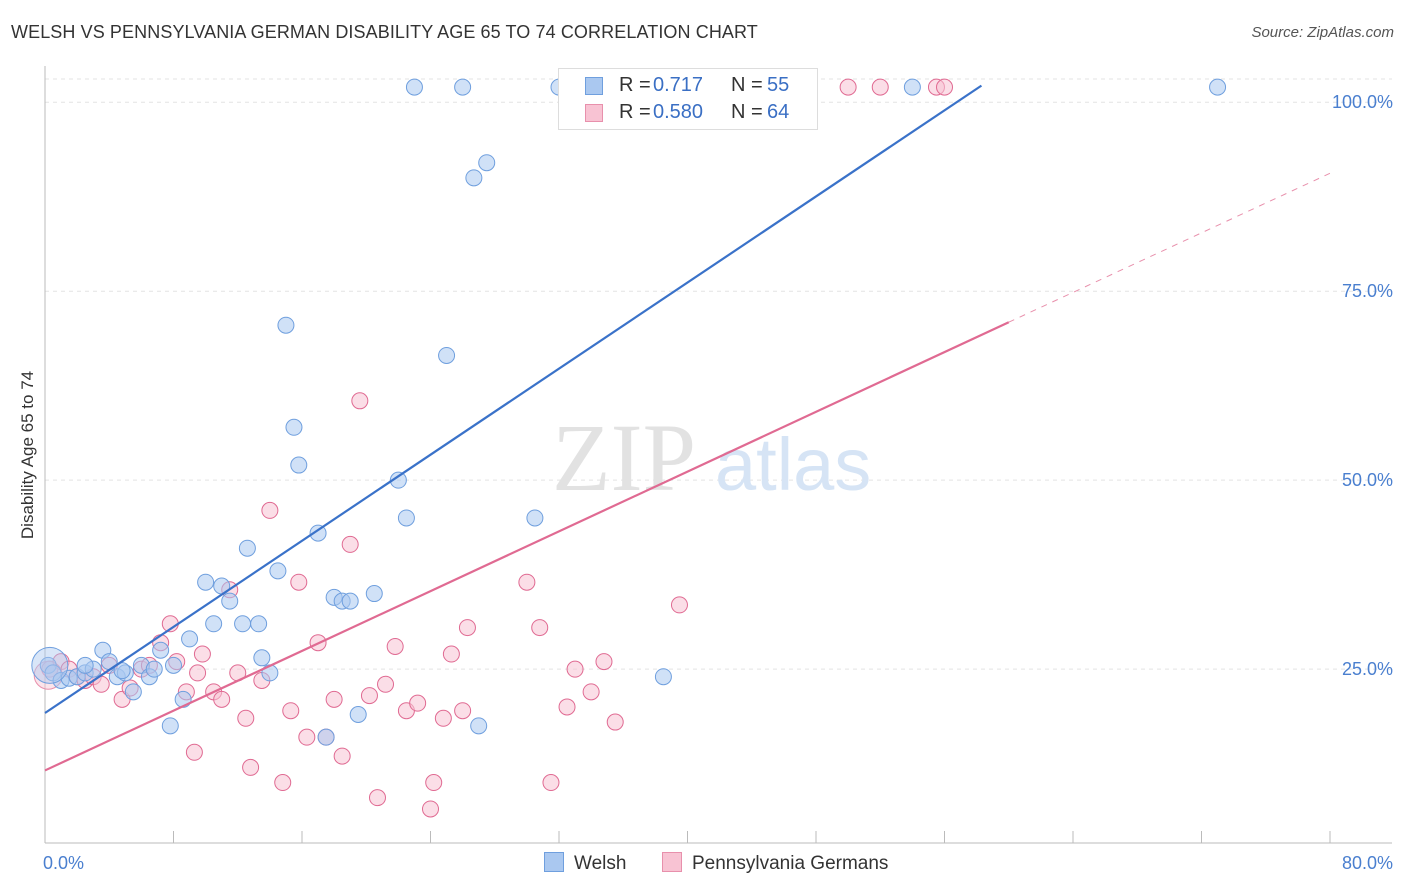  Describe the element at coordinates (594, 86) in the screenshot. I see `welsh-swatch` at that location.